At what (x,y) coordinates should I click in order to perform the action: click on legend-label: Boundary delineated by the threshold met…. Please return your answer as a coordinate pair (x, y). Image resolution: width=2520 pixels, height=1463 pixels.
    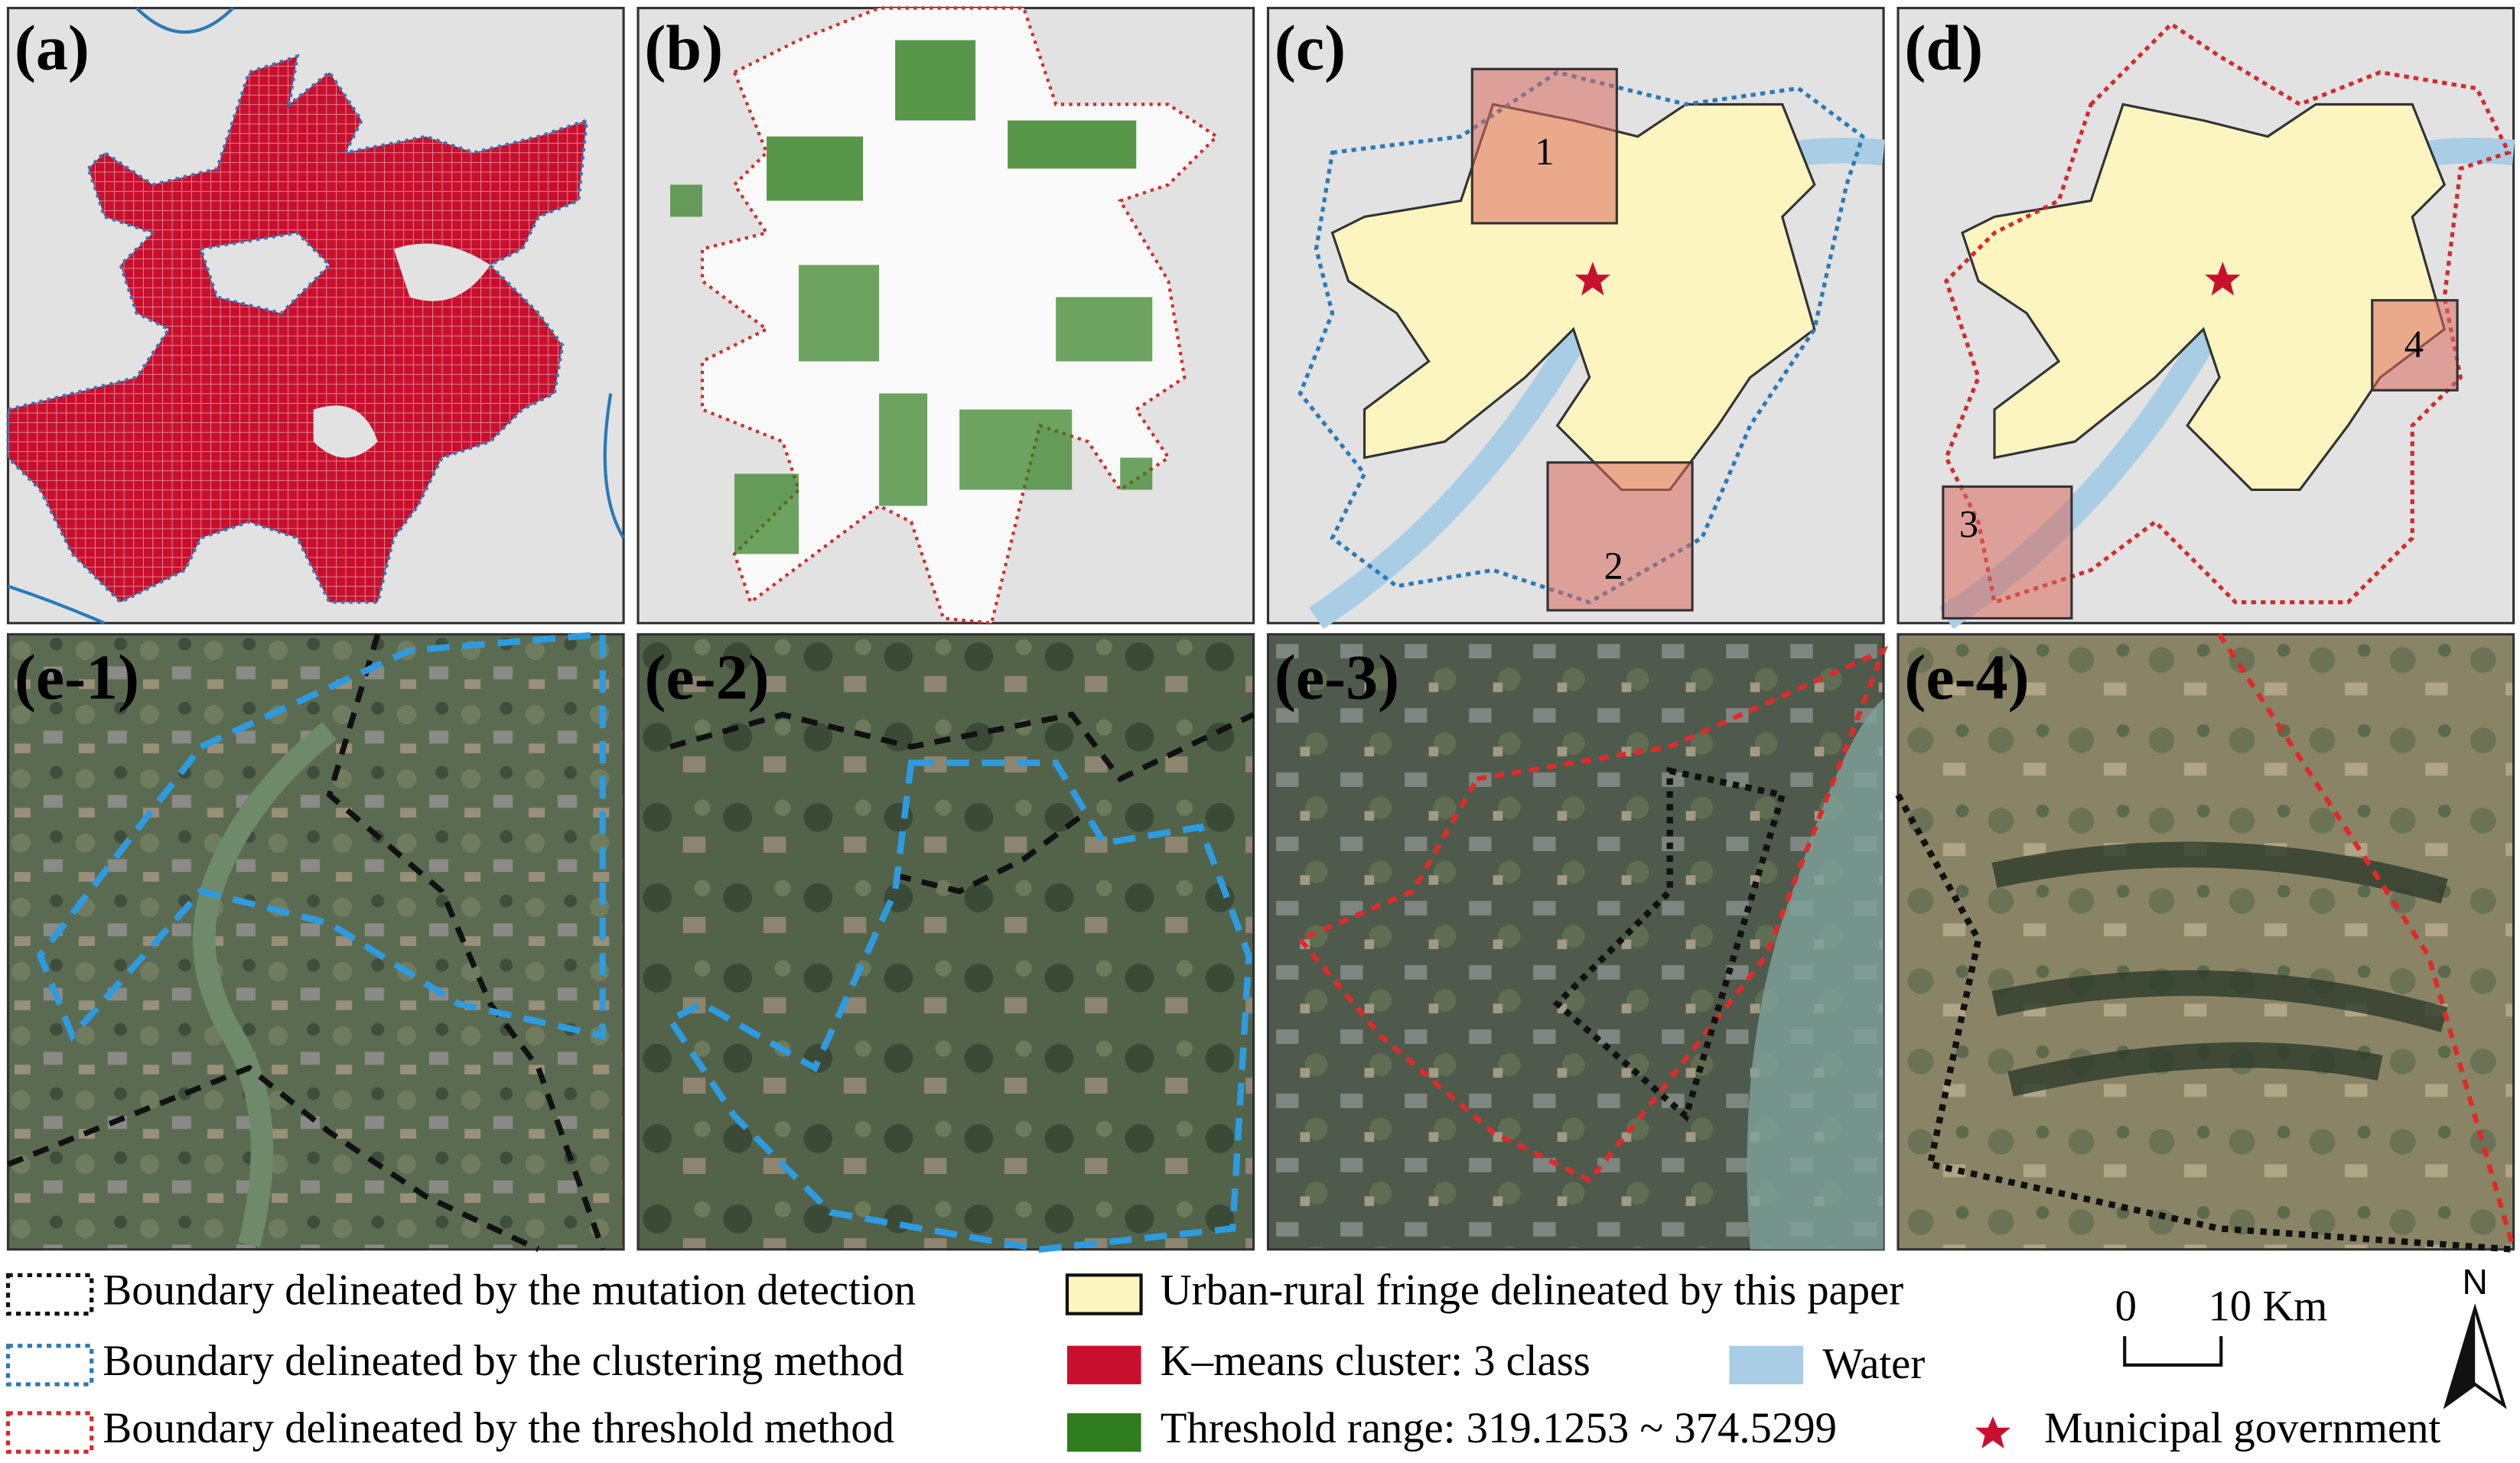
    Looking at the image, I should click on (498, 1428).